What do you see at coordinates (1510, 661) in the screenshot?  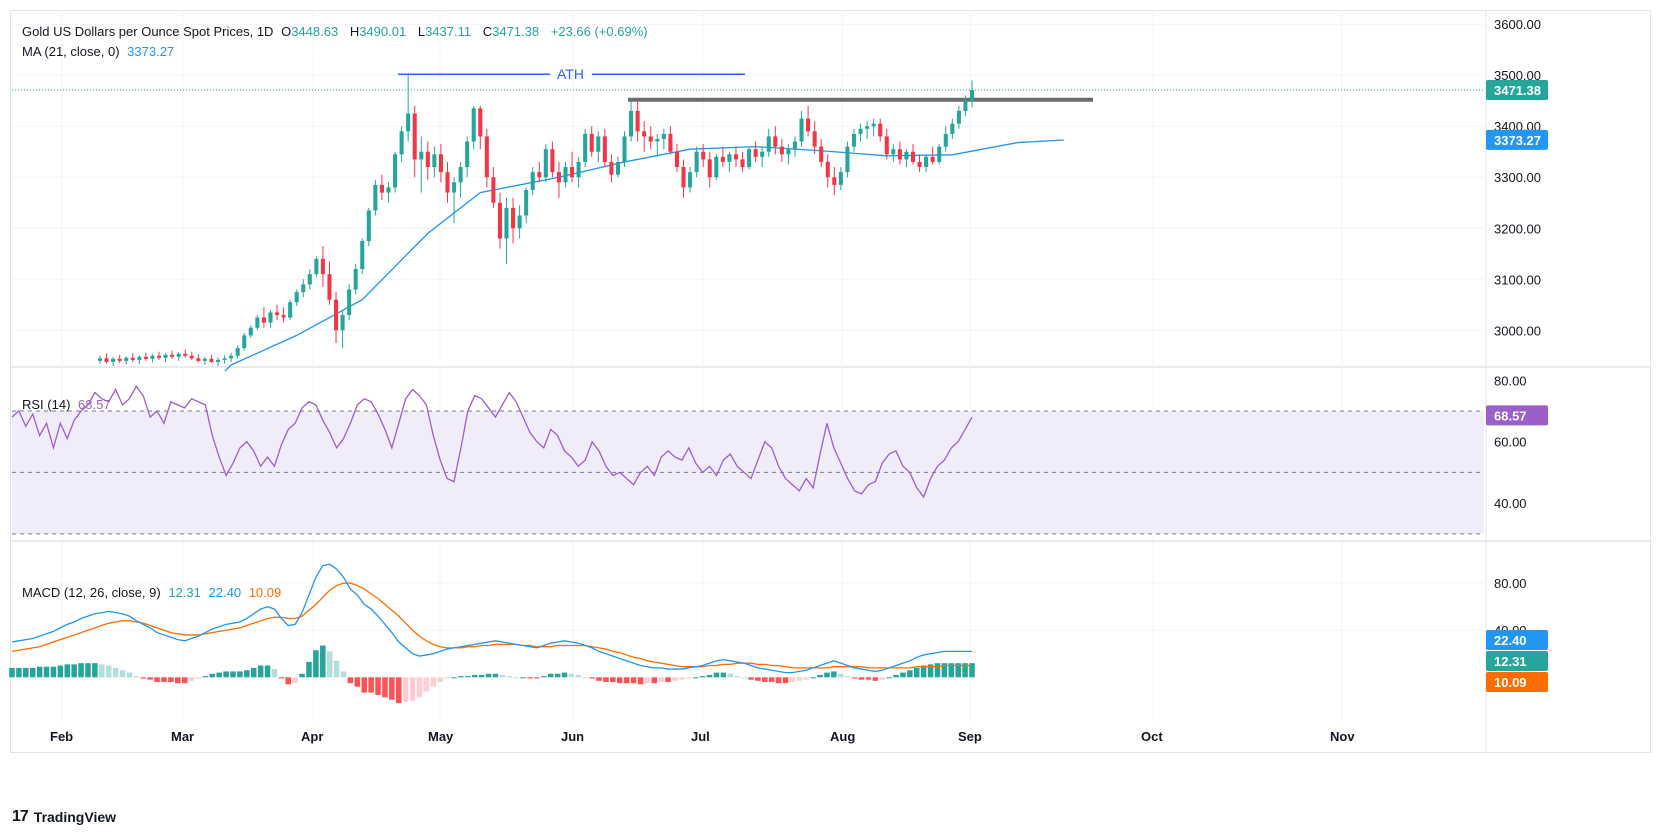 I see `macd-hist-tag-text: 12.31` at bounding box center [1510, 661].